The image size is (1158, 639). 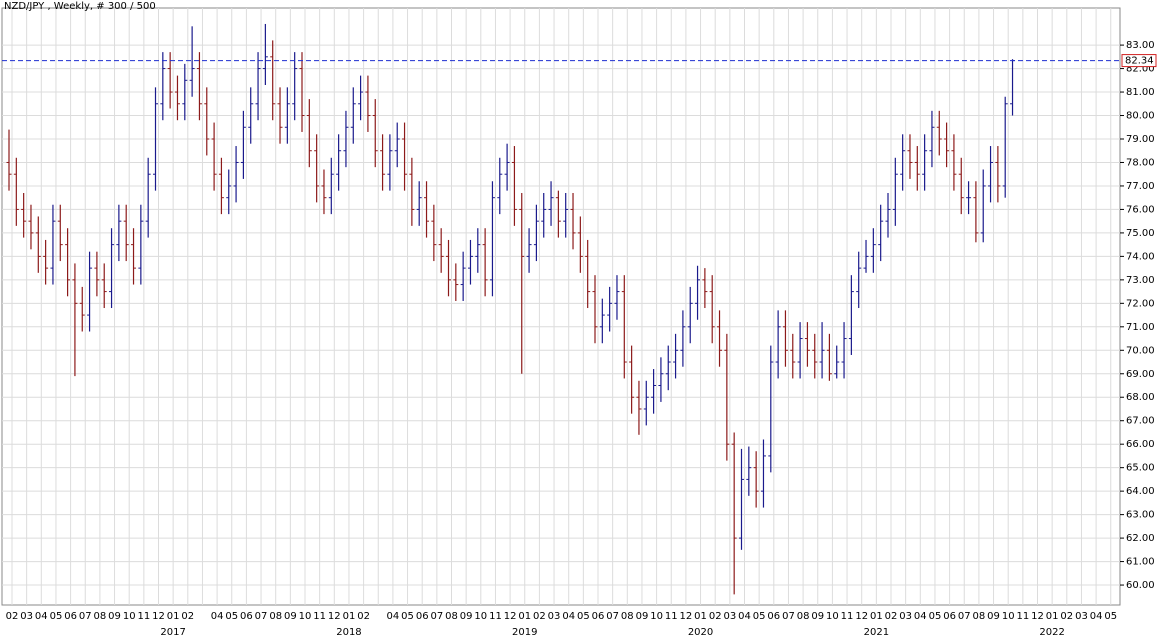 What do you see at coordinates (1140, 256) in the screenshot?
I see `y-tick-label: 74.00` at bounding box center [1140, 256].